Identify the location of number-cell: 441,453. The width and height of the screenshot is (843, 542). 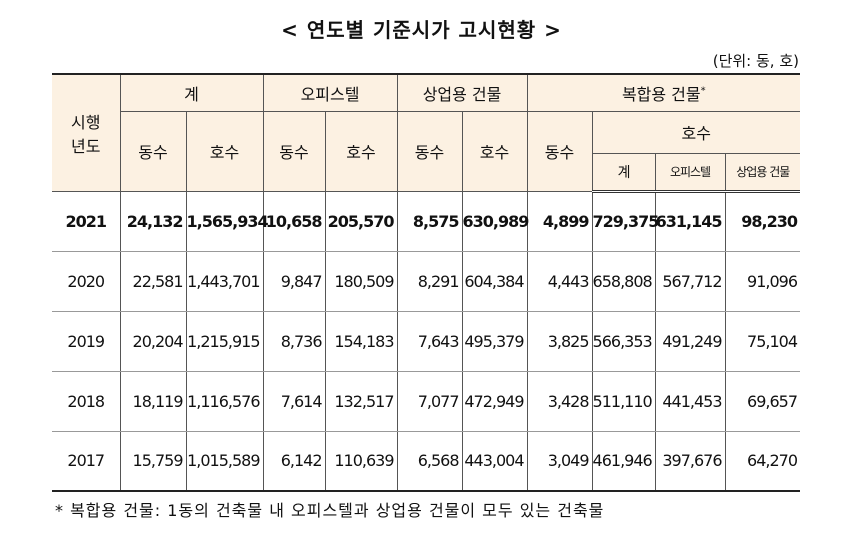
(690, 401).